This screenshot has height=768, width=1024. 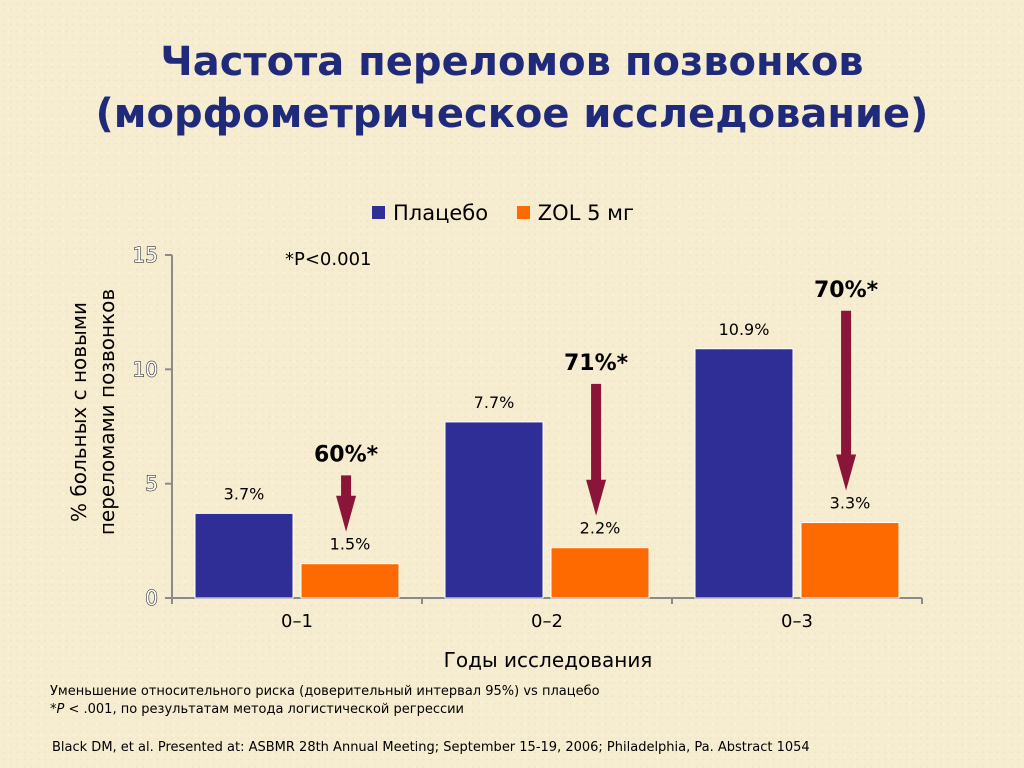 I want to click on data-label-zol-2: 3.3%, so click(x=850, y=503).